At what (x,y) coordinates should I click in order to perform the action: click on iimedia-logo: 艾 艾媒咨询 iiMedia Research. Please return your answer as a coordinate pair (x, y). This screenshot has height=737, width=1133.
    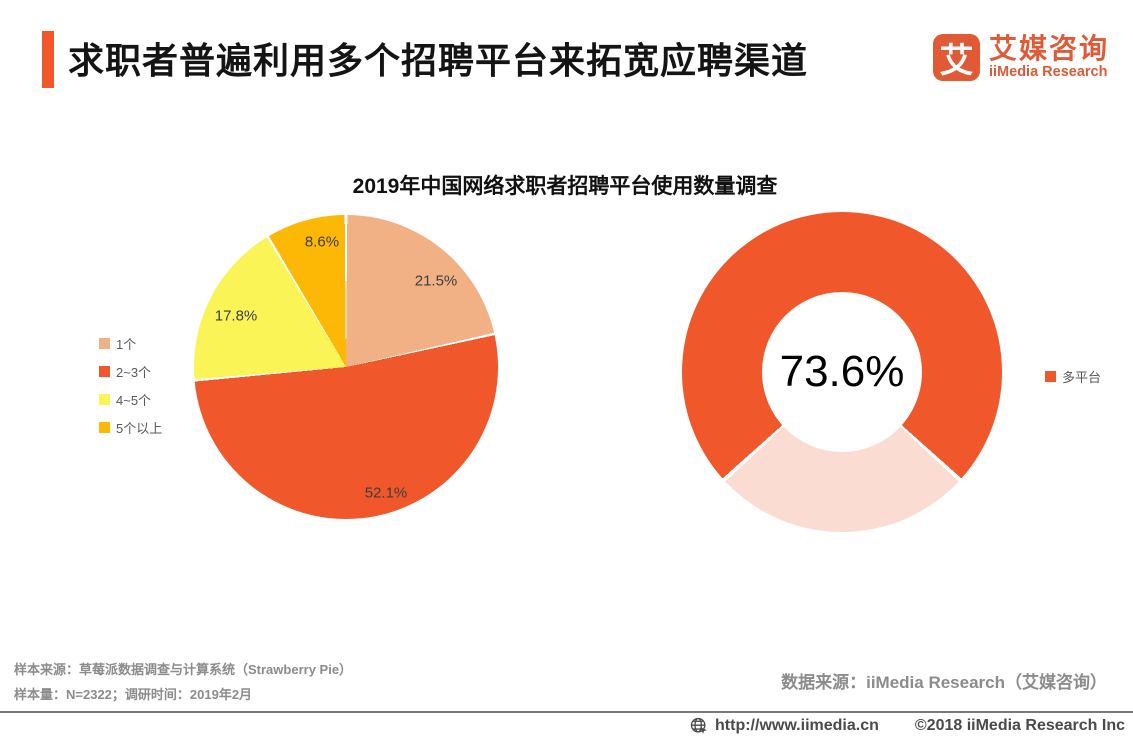
    Looking at the image, I should click on (1021, 57).